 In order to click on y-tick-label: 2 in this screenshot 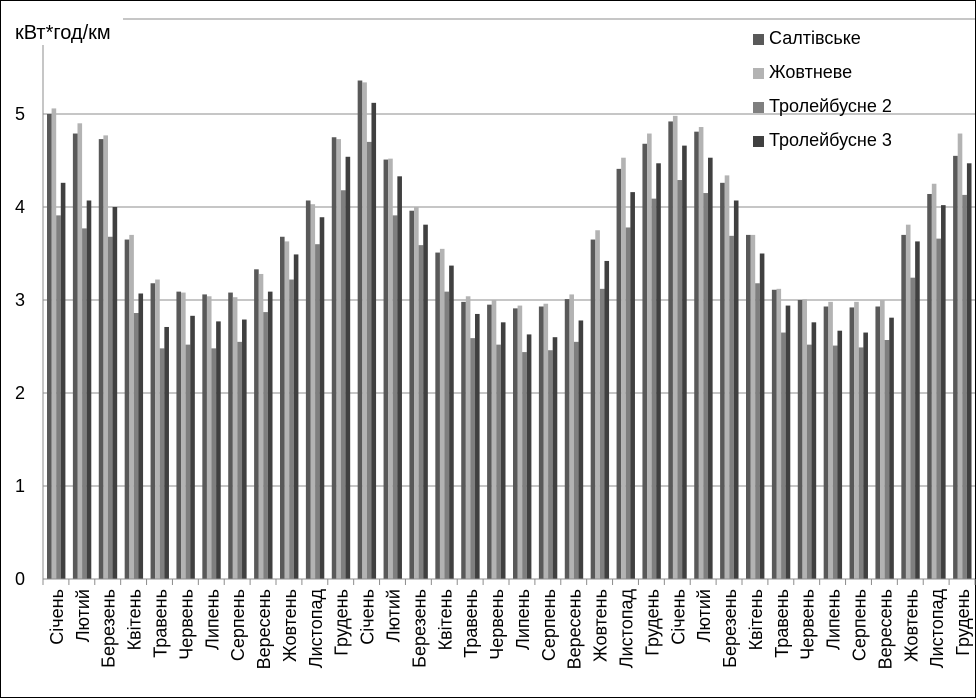, I will do `click(20, 393)`.